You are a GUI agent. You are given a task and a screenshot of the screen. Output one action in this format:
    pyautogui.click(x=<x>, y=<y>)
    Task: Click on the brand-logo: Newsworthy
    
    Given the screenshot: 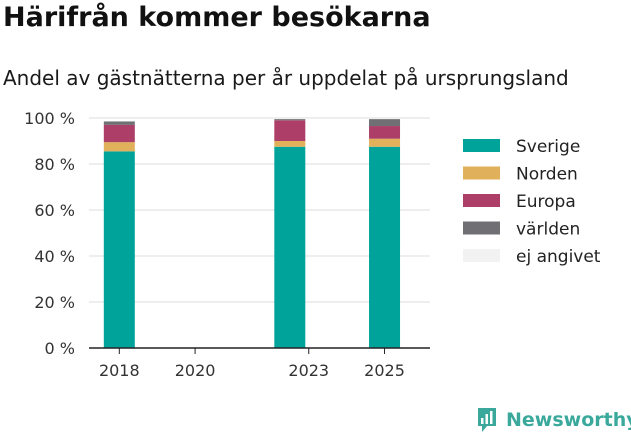 What is the action you would take?
    pyautogui.click(x=553, y=420)
    